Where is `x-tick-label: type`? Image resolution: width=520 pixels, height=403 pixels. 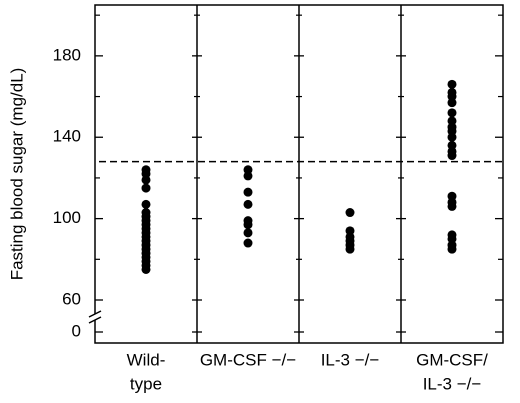 x-tick-label: type is located at coordinates (146, 383).